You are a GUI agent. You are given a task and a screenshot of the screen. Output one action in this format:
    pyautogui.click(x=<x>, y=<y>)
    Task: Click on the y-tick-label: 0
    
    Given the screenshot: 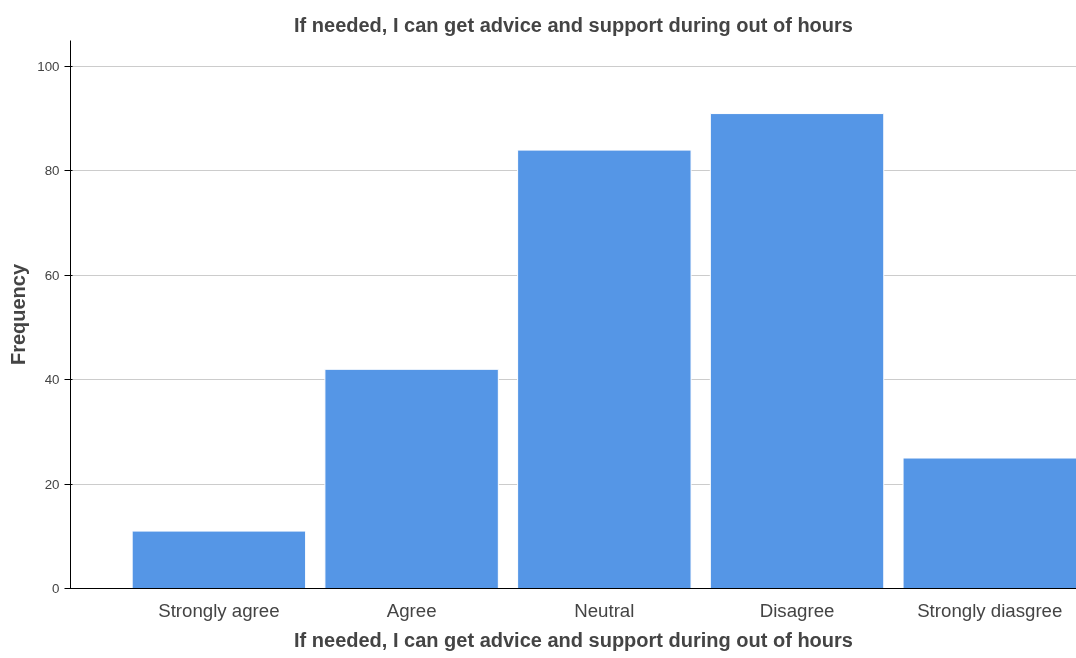 What is the action you would take?
    pyautogui.click(x=56, y=588)
    